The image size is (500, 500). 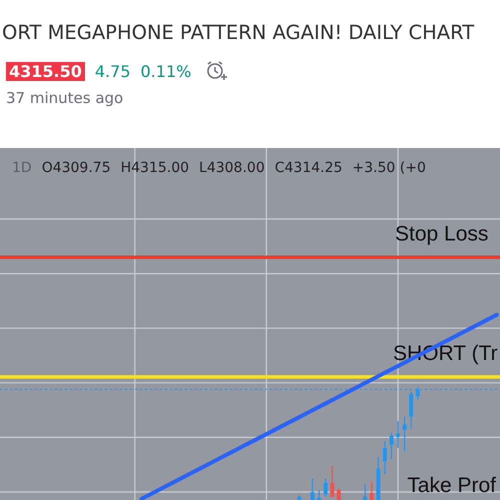 I want to click on ref-line-label: Stop Loss, so click(x=441, y=234).